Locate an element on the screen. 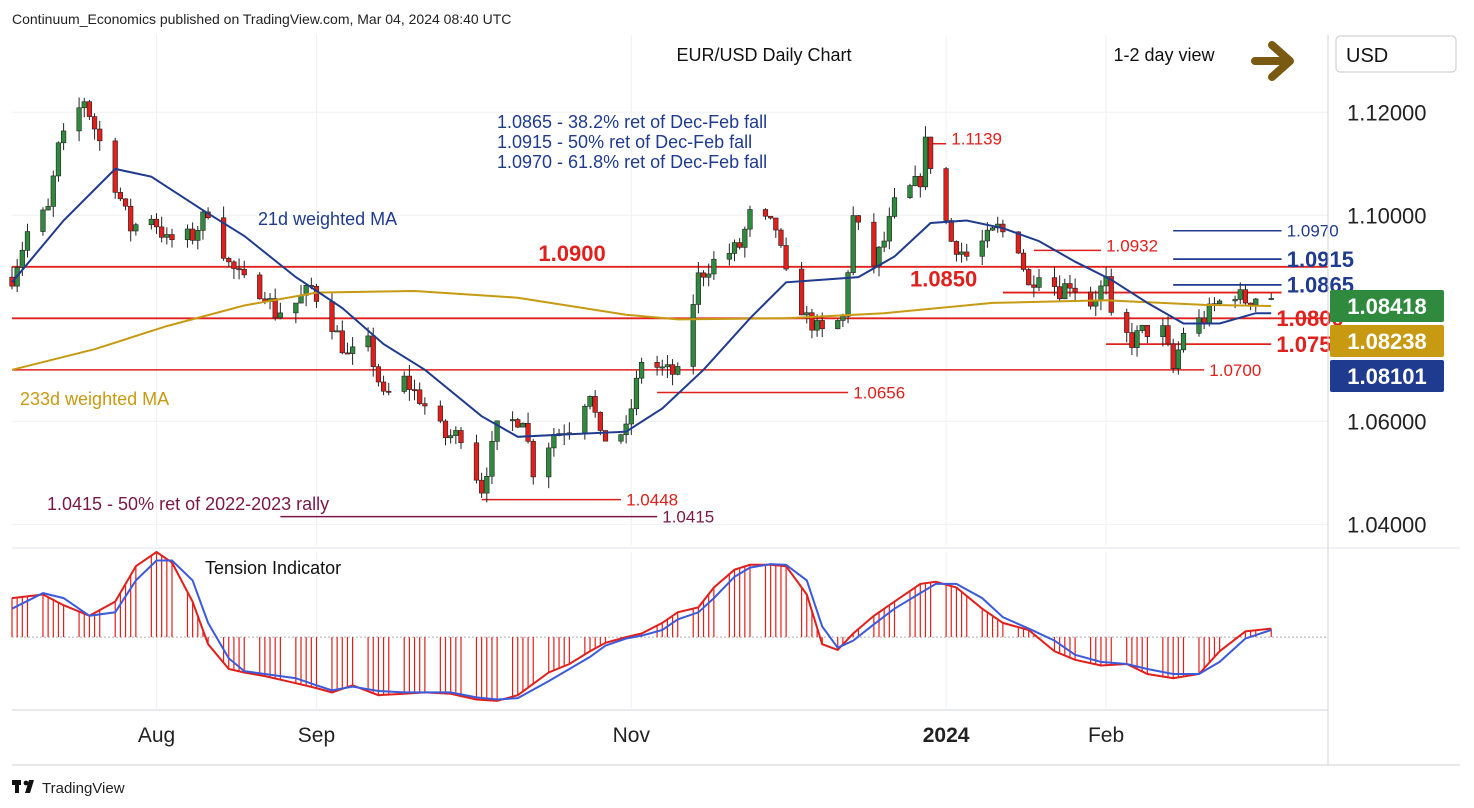 The height and width of the screenshot is (808, 1474). annotation-fib-618: 1.0970 - 61.8% ret of Dec-Feb fall is located at coordinates (632, 162).